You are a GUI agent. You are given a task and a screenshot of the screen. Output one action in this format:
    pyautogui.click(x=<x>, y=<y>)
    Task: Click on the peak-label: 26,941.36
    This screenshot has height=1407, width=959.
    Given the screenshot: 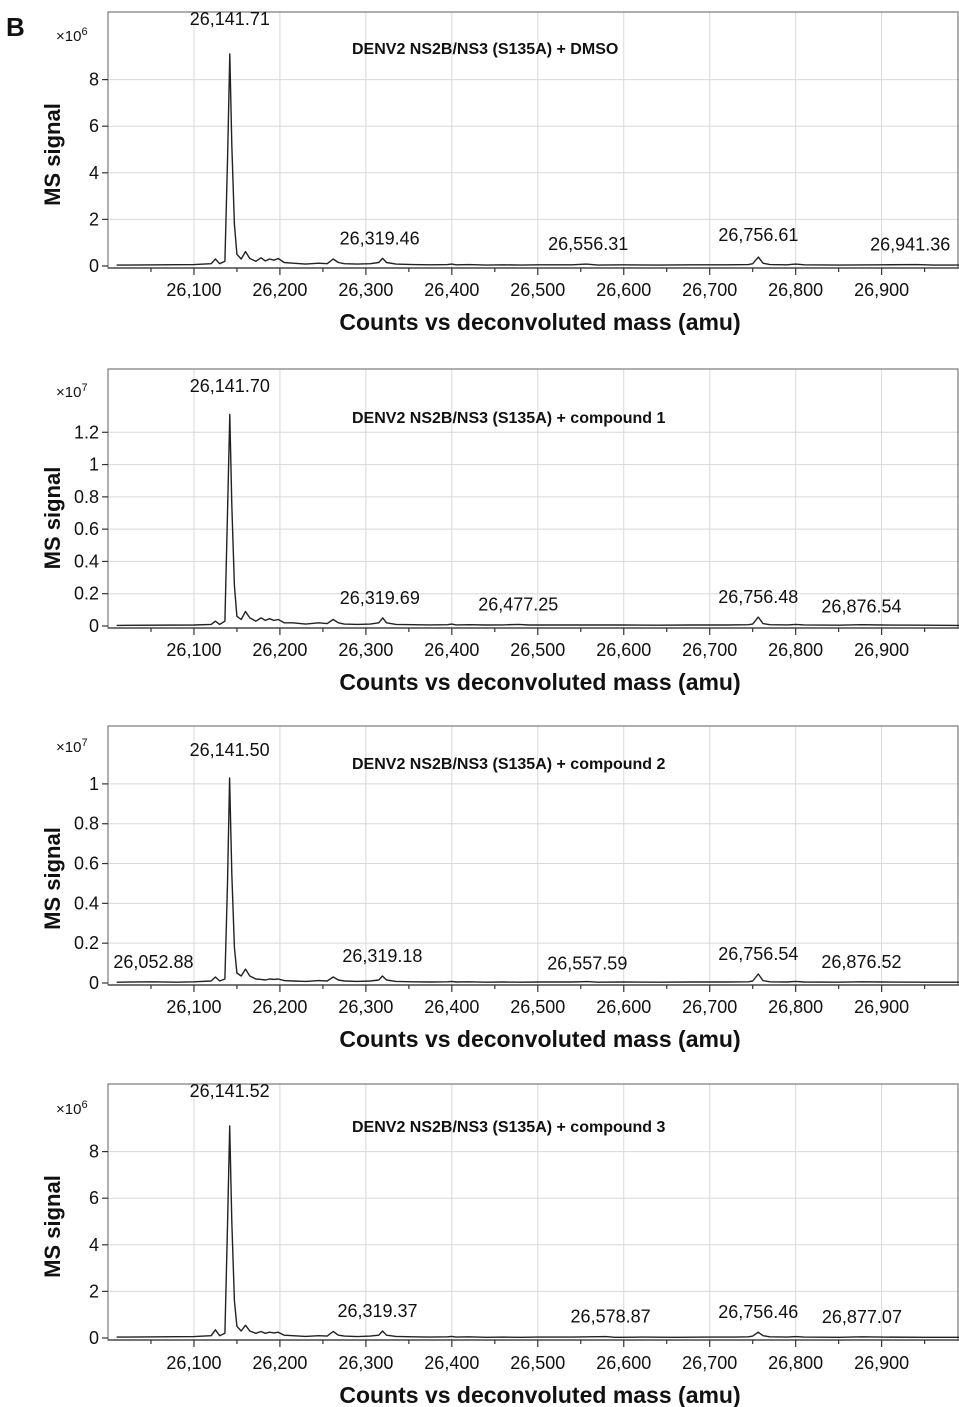 What is the action you would take?
    pyautogui.click(x=910, y=245)
    